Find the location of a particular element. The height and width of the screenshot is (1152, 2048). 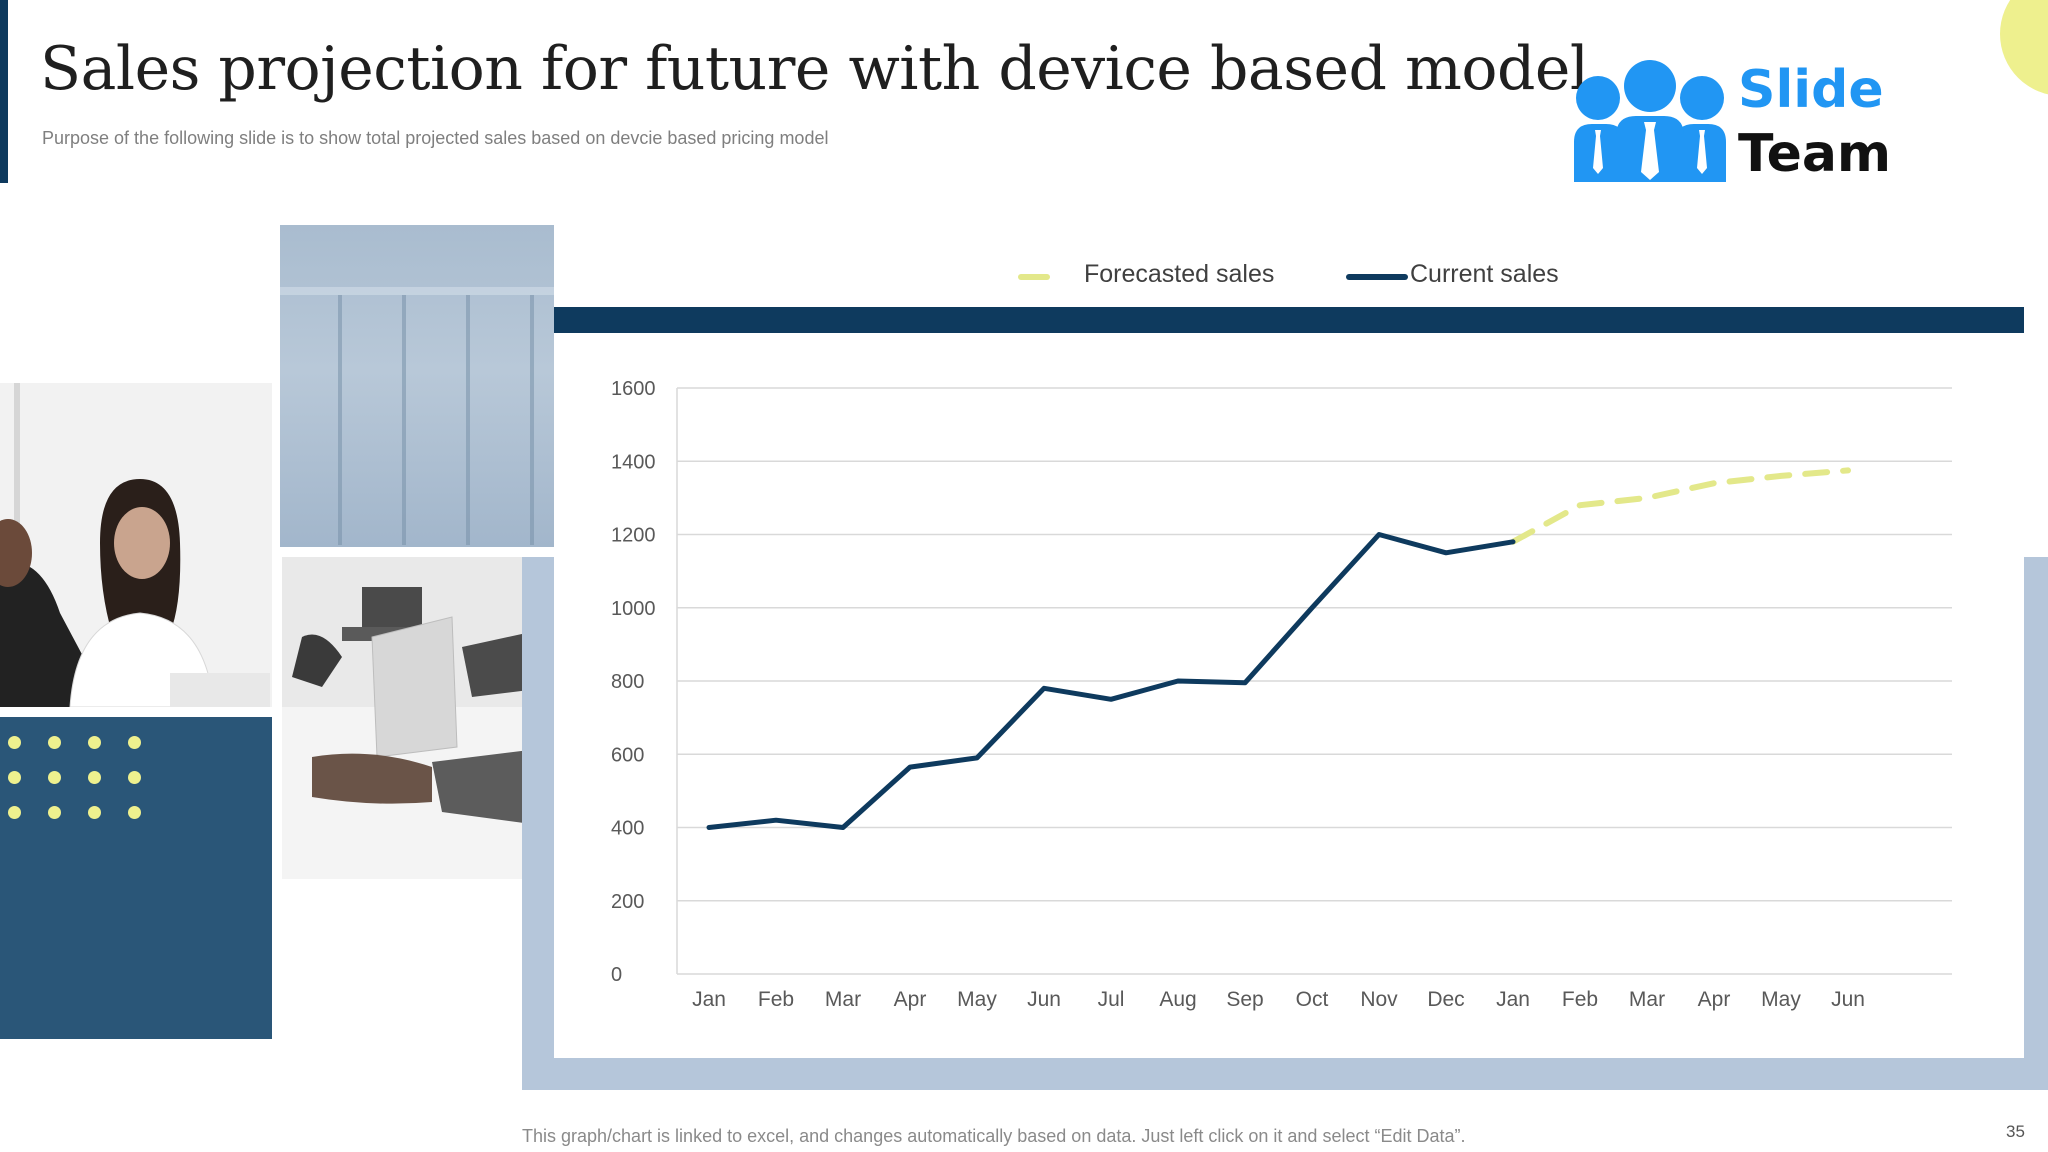

x-tick-label: Aug is located at coordinates (1177, 999).